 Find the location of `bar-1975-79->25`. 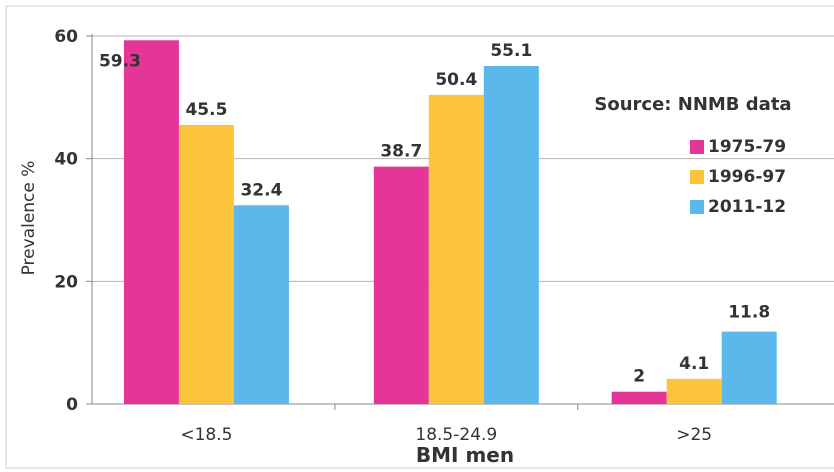

bar-1975-79->25 is located at coordinates (639, 397).